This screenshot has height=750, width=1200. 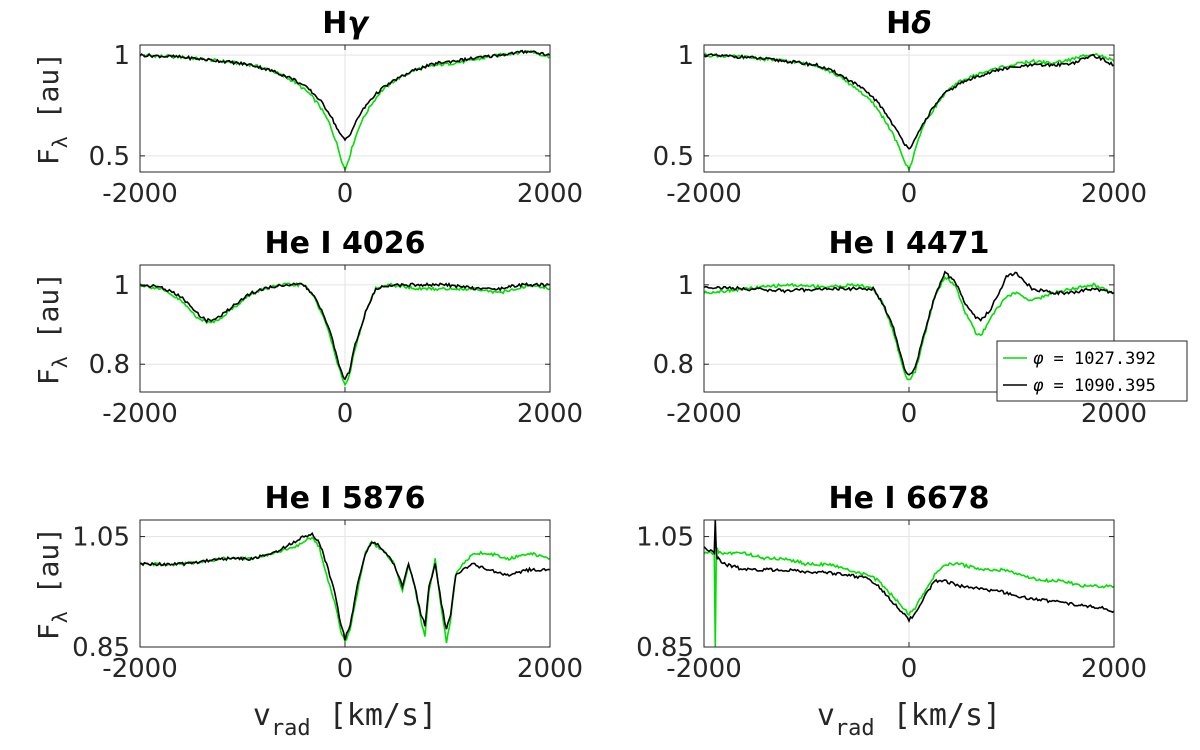 I want to click on chart-title: He I 4471, so click(x=908, y=243).